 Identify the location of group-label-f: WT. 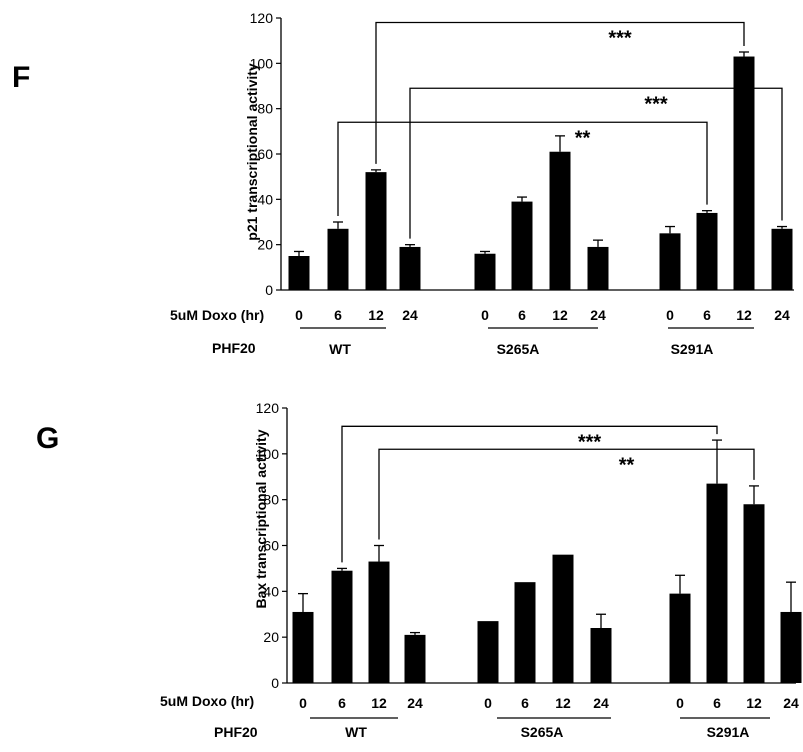
(340, 349).